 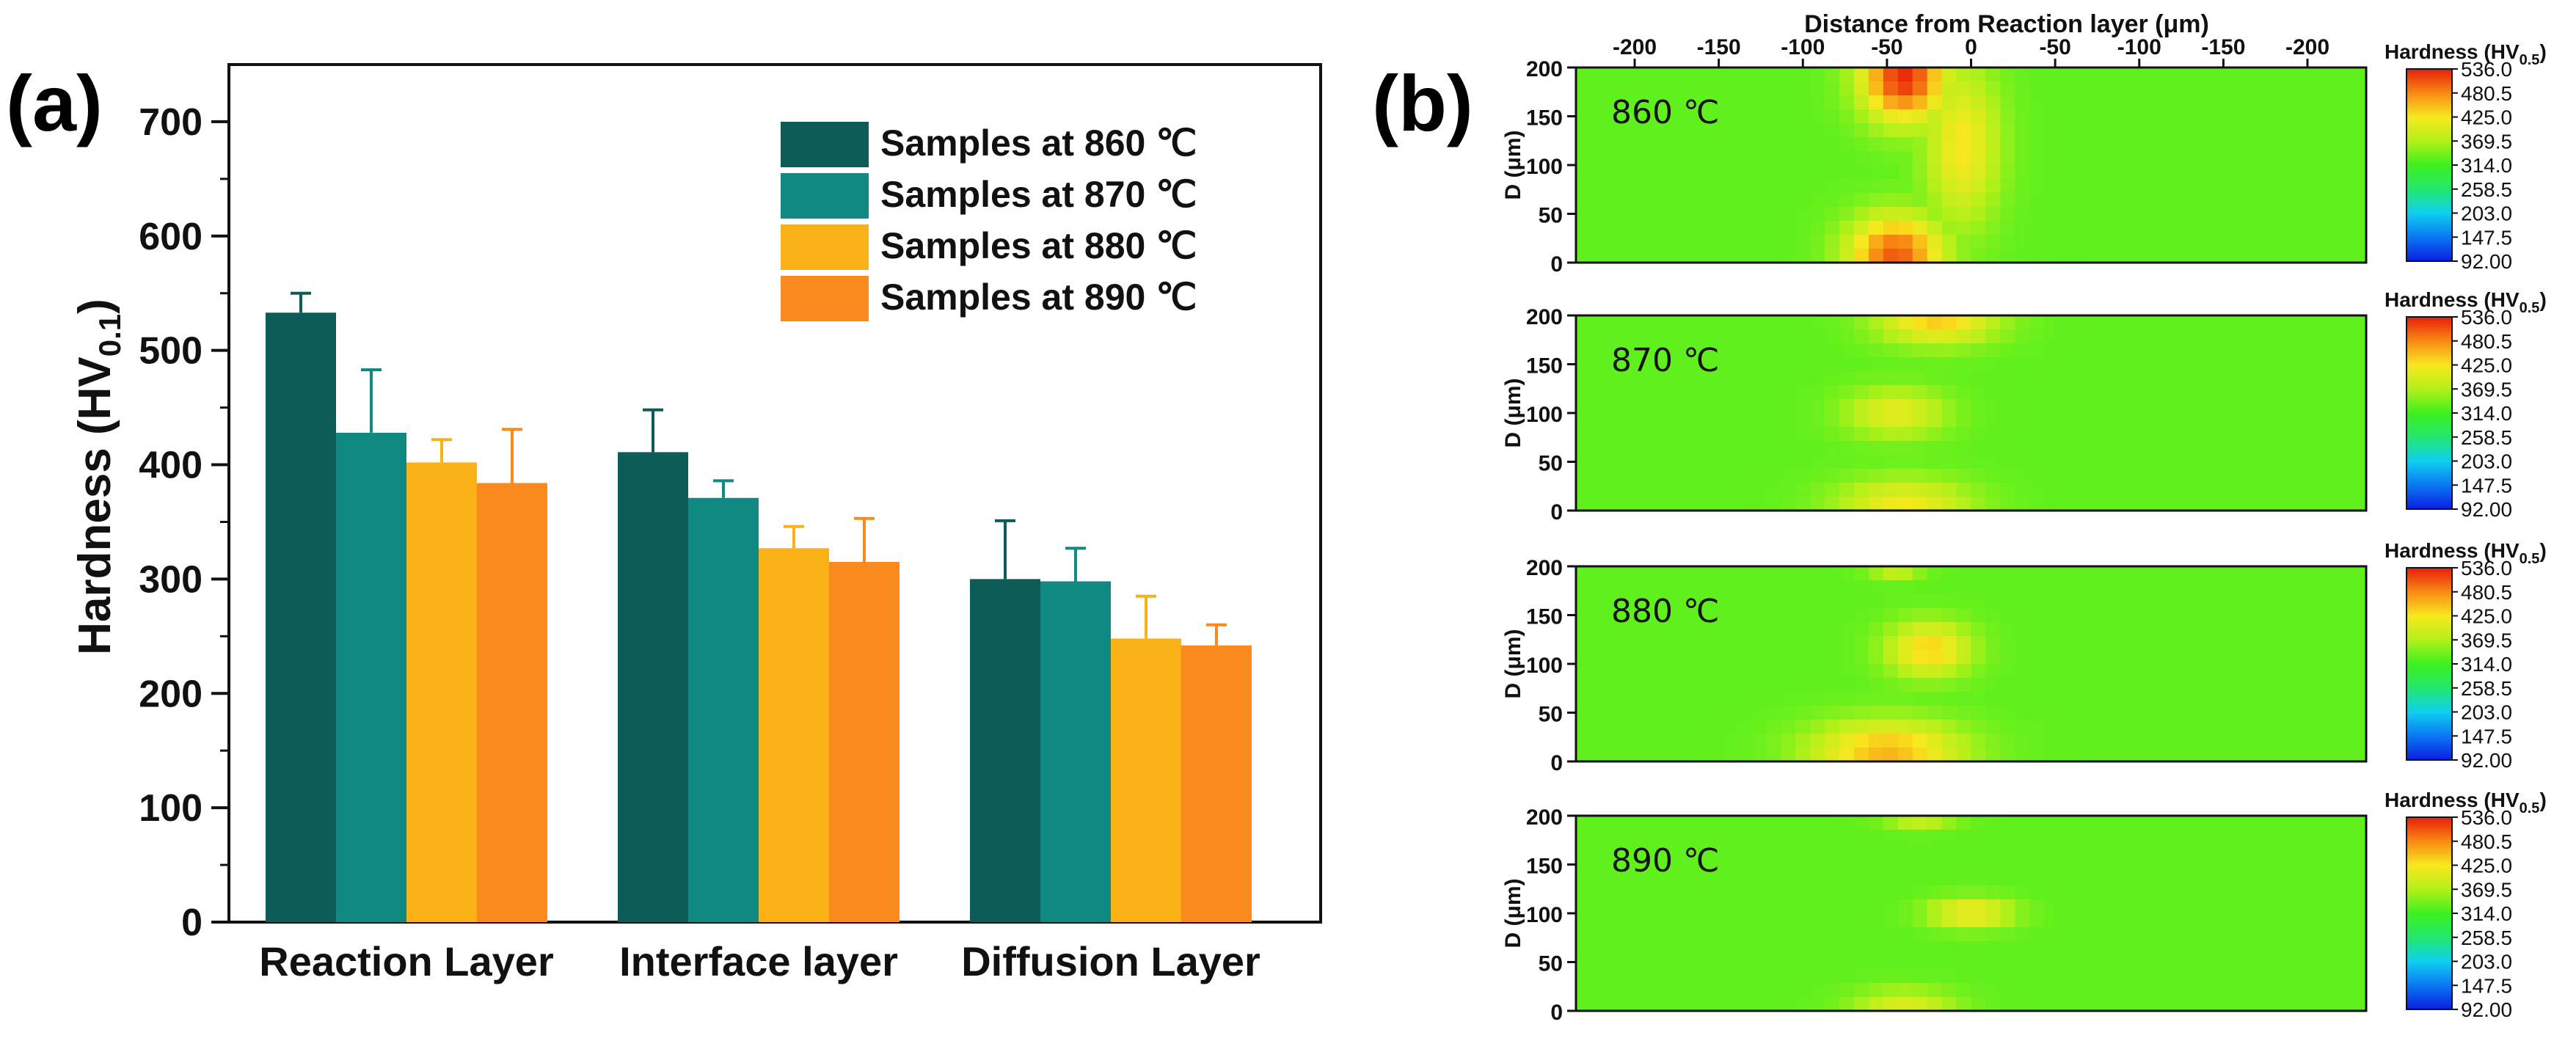 I want to click on colorbar-tick-label: 203.0, so click(x=2486, y=712).